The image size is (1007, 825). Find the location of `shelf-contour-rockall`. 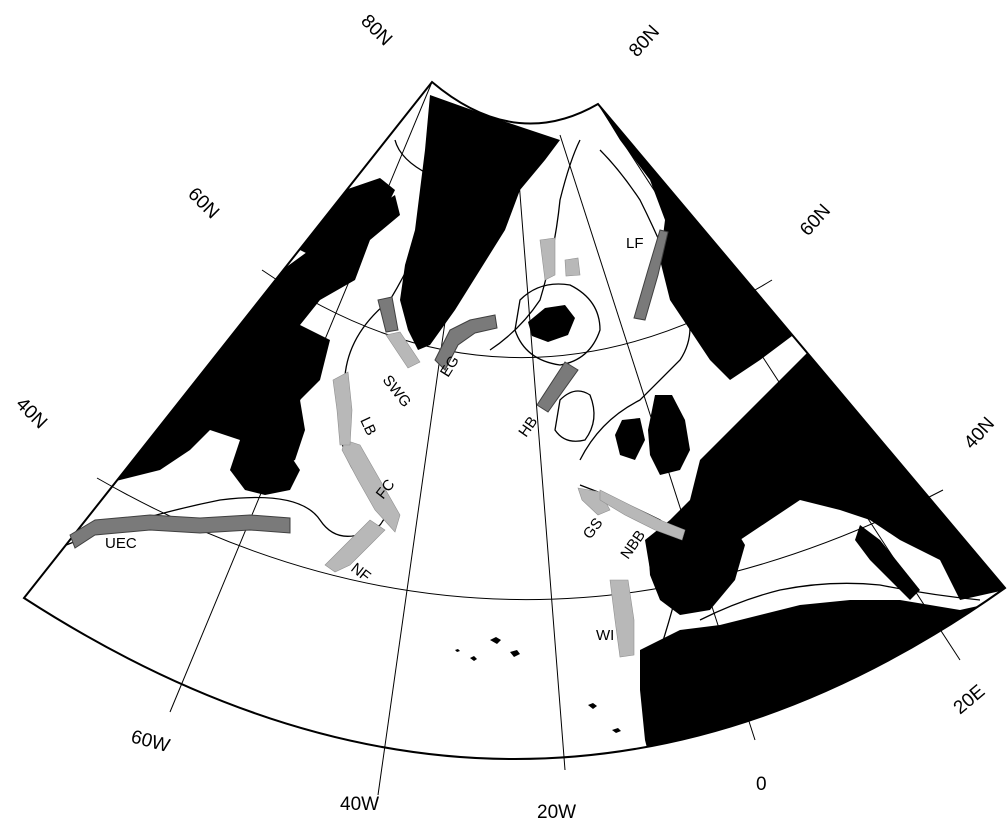

shelf-contour-rockall is located at coordinates (574, 416).